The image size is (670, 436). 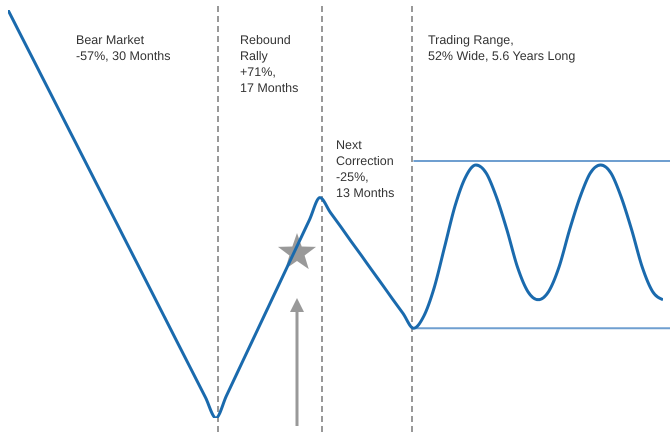 I want to click on annotation: Next Correction -25%, 13 Months, so click(x=365, y=169).